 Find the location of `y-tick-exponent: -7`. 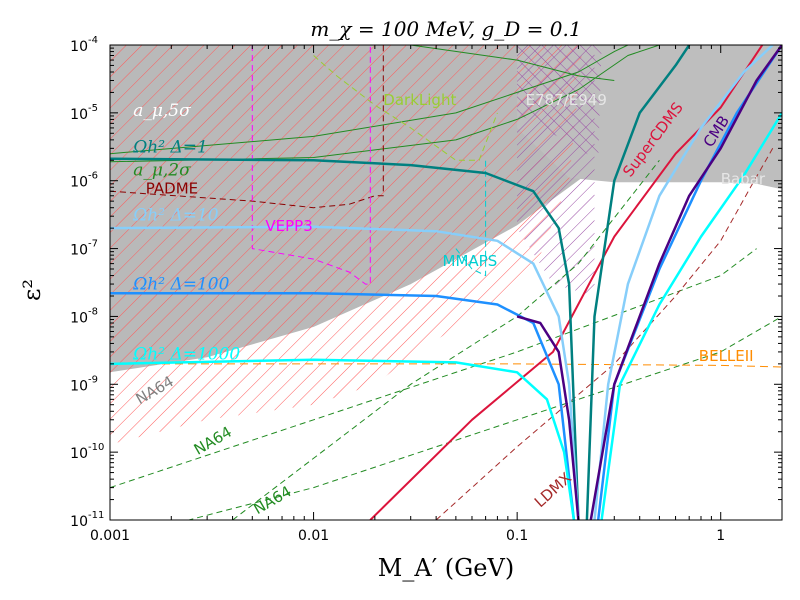

y-tick-exponent: -7 is located at coordinates (93, 244).